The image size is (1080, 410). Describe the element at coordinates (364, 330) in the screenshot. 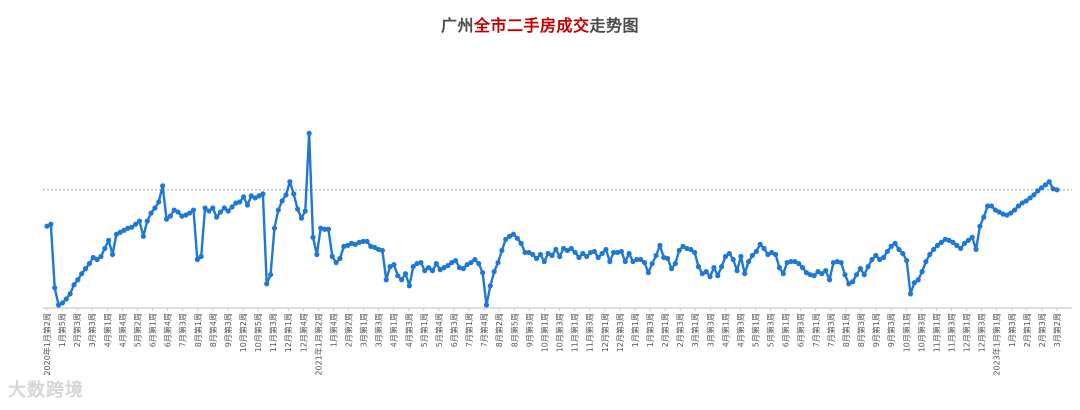

I see `x-tick-label: 3月第1周` at that location.